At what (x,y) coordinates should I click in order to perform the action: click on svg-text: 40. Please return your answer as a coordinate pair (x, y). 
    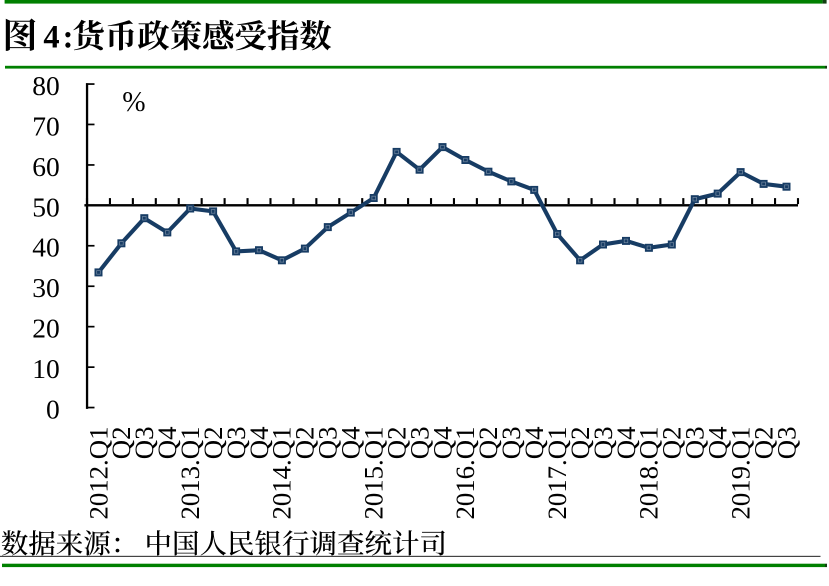
    Looking at the image, I should click on (46, 247).